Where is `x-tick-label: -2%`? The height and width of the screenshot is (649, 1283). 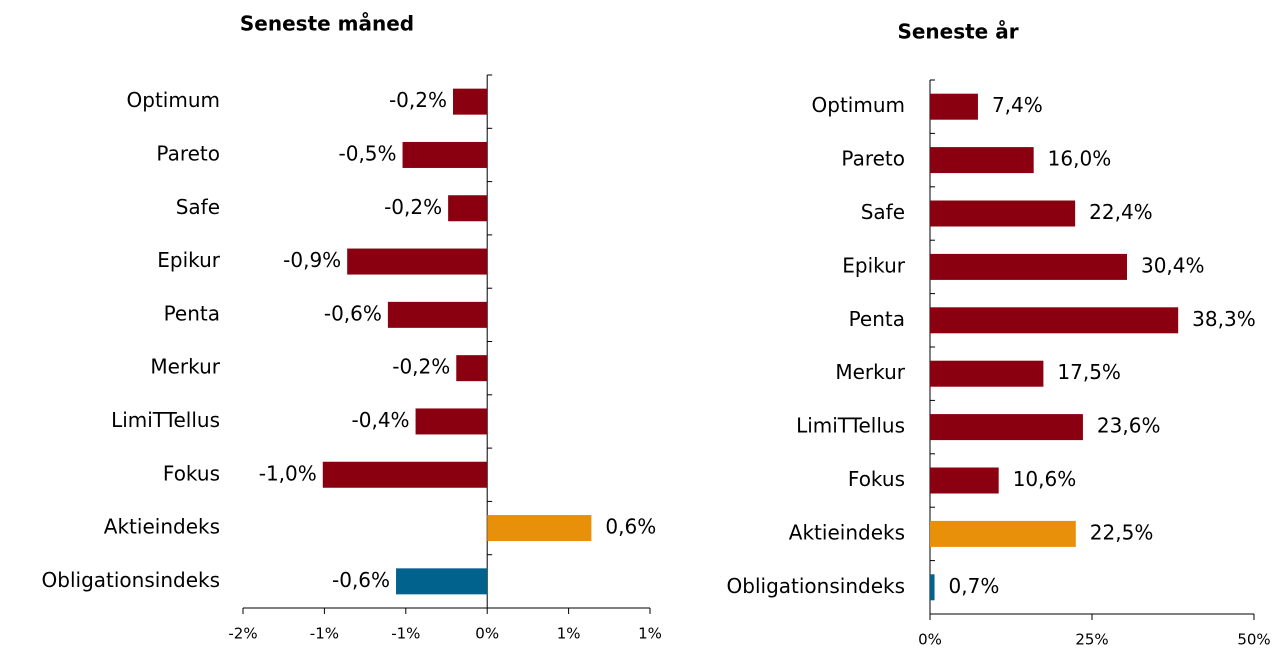 x-tick-label: -2% is located at coordinates (242, 634).